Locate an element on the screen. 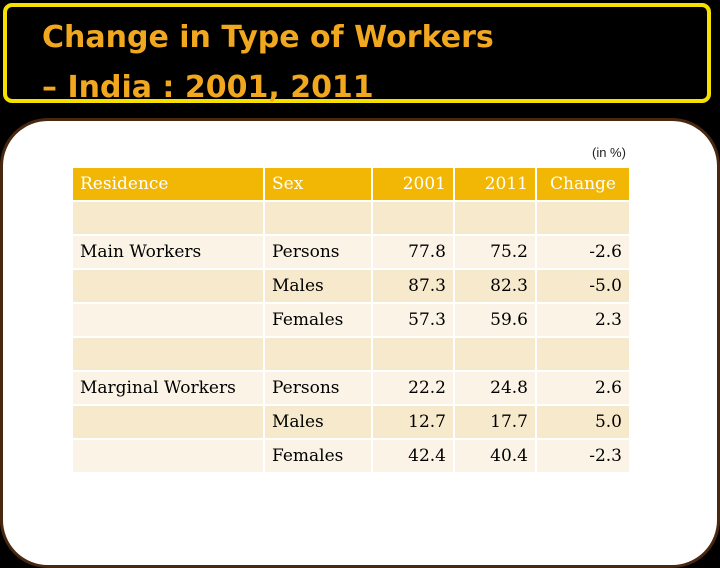 The width and height of the screenshot is (720, 568). cell-change: -5.0 is located at coordinates (584, 287).